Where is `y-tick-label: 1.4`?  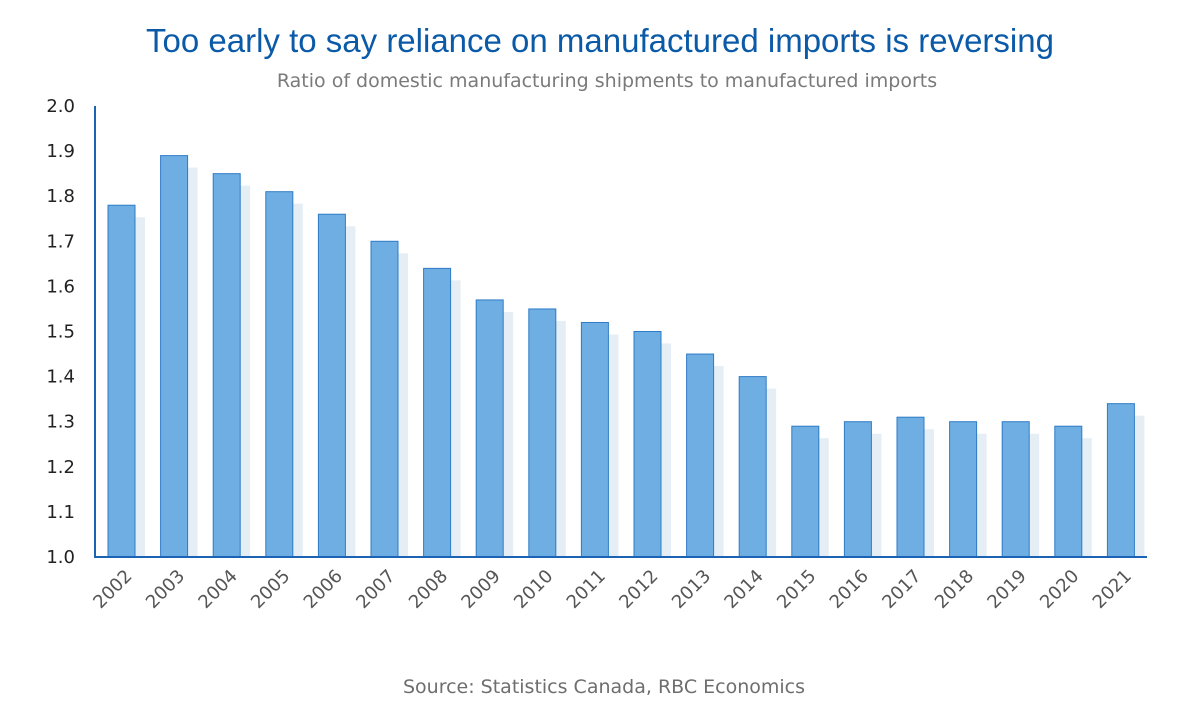
y-tick-label: 1.4 is located at coordinates (60, 377).